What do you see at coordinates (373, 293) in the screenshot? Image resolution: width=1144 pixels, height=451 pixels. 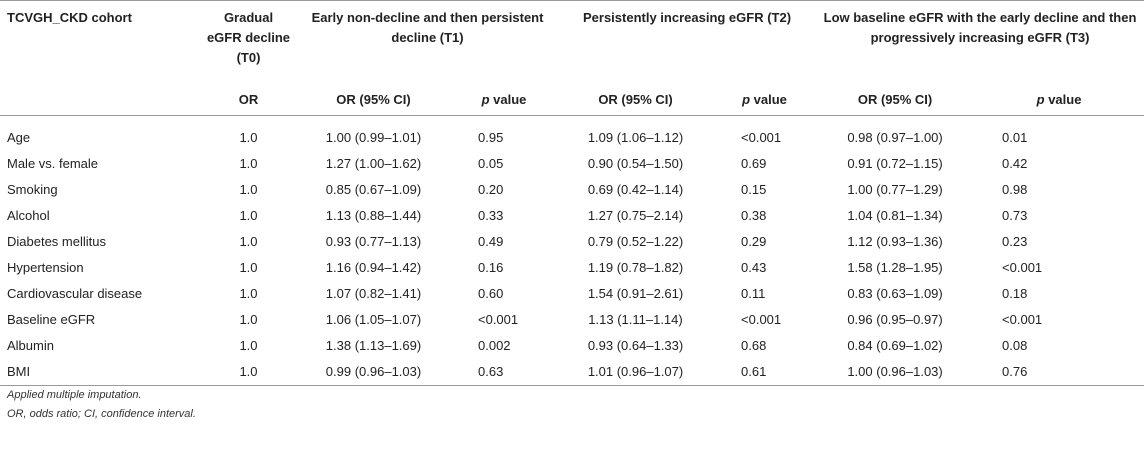 I see `t1-or-ci: 1.07 (0.82–1.41)` at bounding box center [373, 293].